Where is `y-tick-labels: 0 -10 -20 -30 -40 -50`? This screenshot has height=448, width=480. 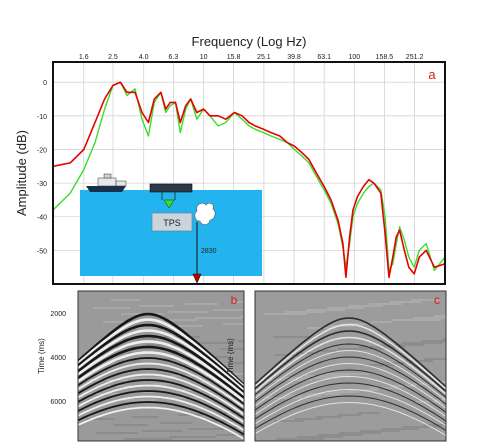
y-tick-labels: 0 -10 -20 -30 -40 -50 is located at coordinates (42, 167).